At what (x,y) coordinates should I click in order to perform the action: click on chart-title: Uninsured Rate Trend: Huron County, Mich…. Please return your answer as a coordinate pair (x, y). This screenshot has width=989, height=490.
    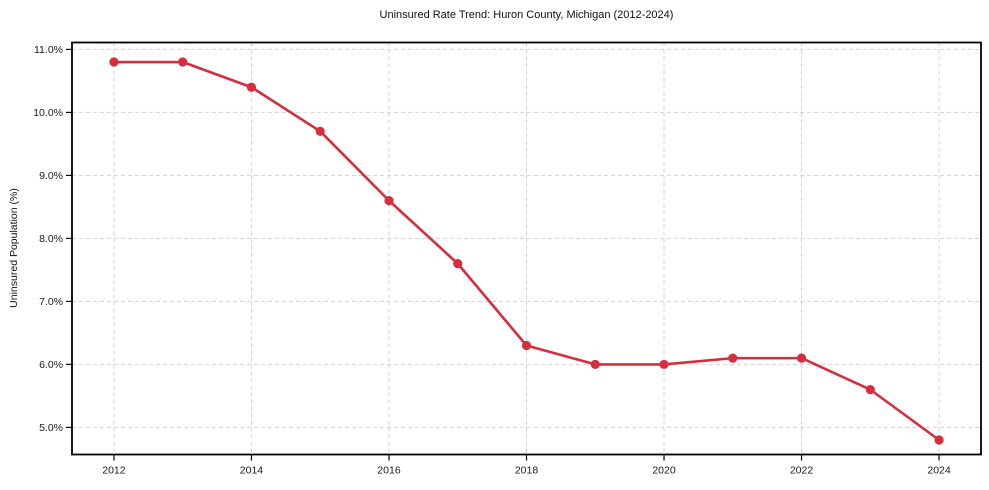
    Looking at the image, I should click on (526, 15).